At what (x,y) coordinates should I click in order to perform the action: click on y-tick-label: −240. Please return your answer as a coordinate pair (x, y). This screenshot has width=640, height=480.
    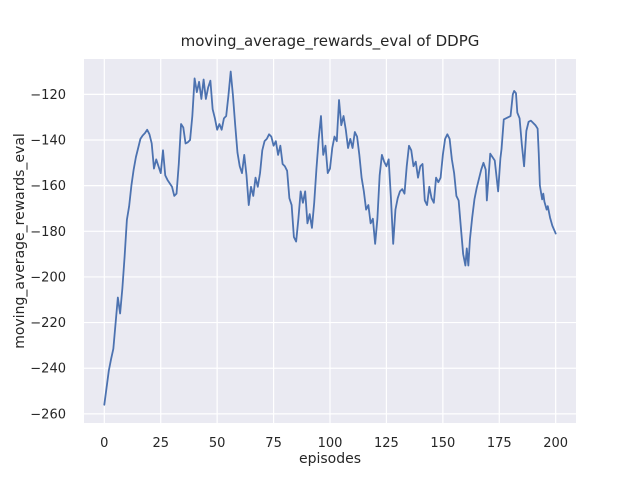
    Looking at the image, I should click on (48, 369).